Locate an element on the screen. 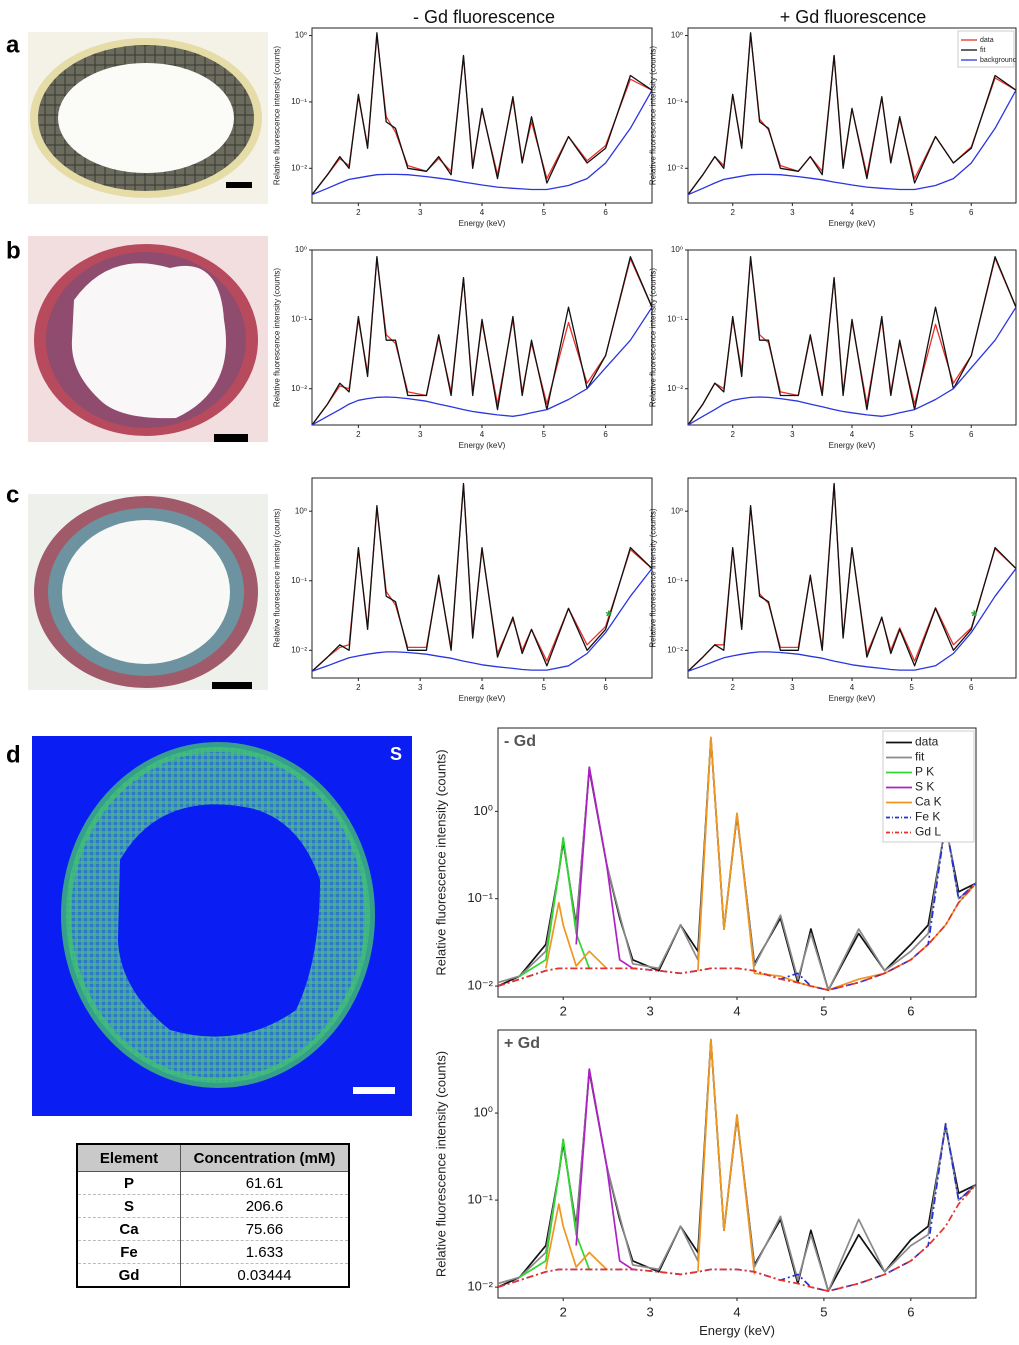  legend-box is located at coordinates (928, 786).